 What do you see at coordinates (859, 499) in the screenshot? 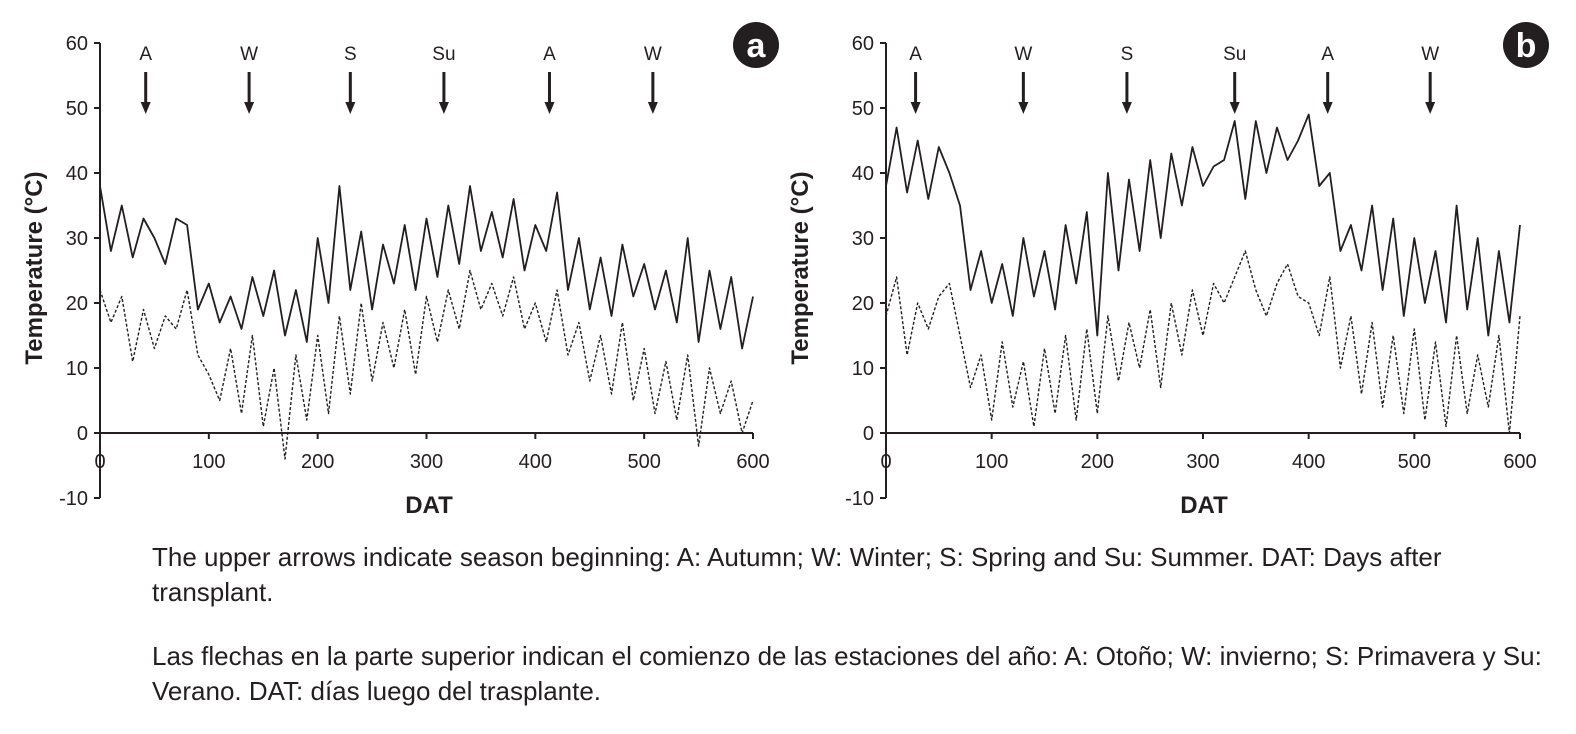
I see `panel-b-y-tick-label: -10` at bounding box center [859, 499].